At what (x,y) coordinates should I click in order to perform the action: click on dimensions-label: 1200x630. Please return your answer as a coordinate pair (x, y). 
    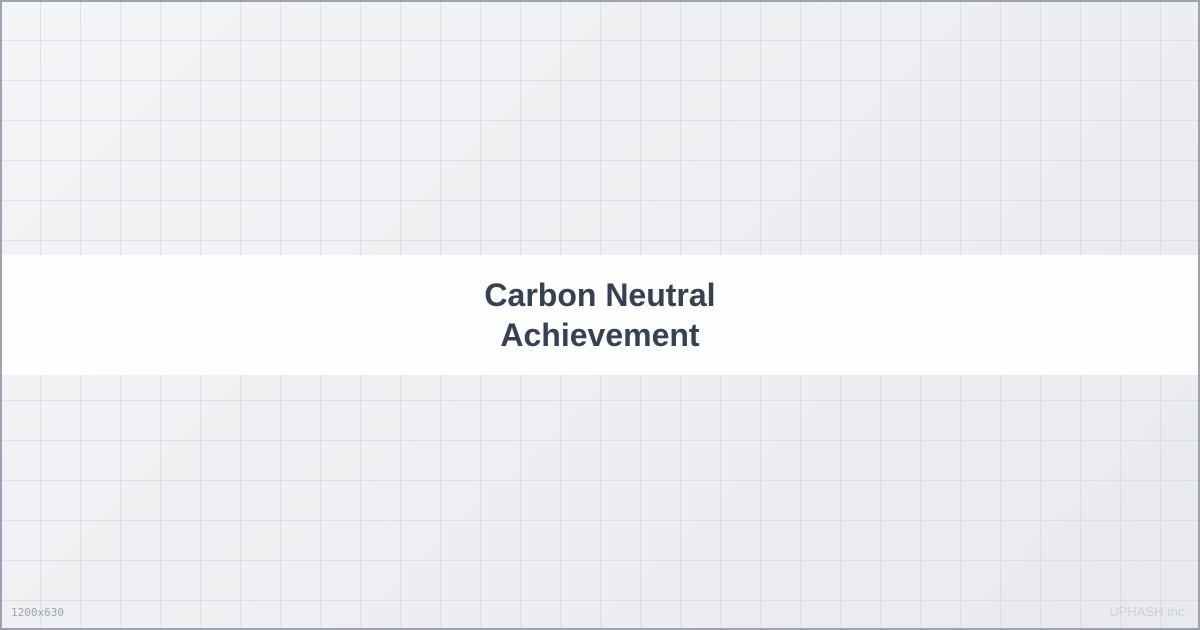
    Looking at the image, I should click on (37, 612).